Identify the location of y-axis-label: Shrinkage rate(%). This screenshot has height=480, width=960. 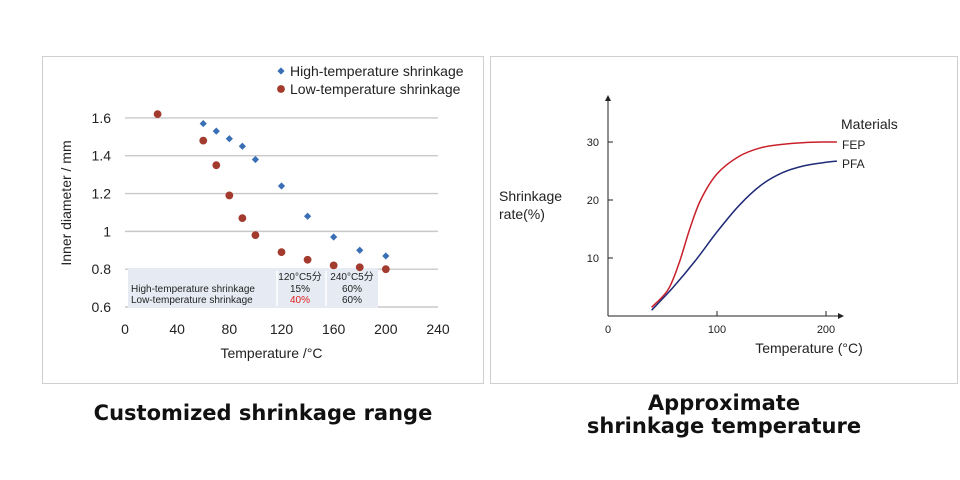
(530, 205).